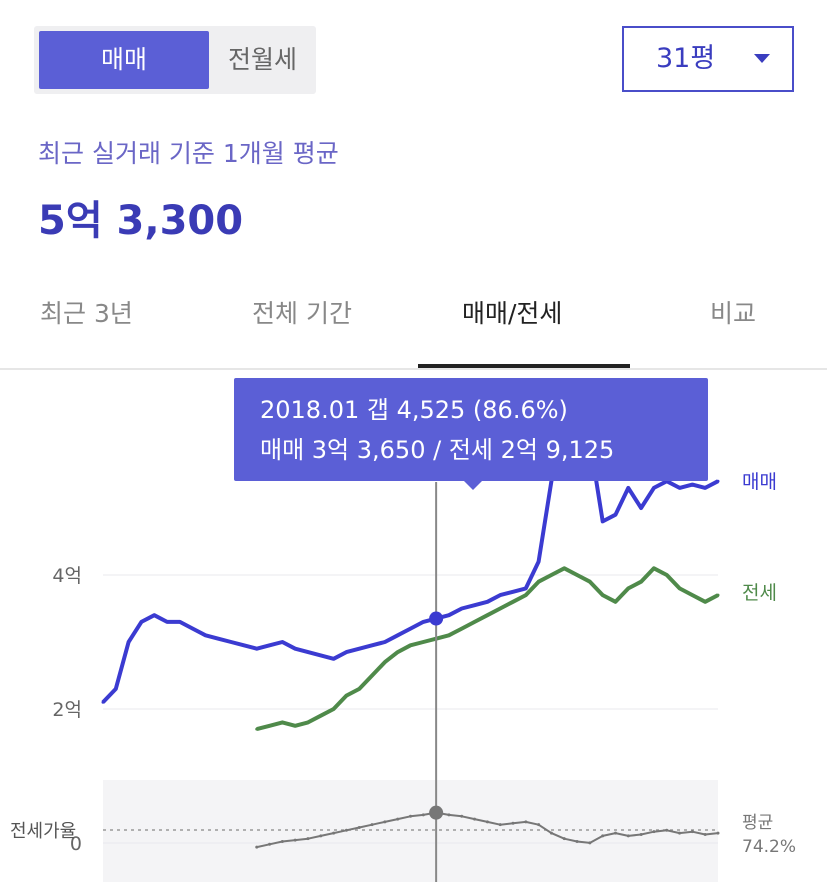 This screenshot has height=882, width=827. Describe the element at coordinates (124, 60) in the screenshot. I see `toggle-sale-button: 매매` at that location.